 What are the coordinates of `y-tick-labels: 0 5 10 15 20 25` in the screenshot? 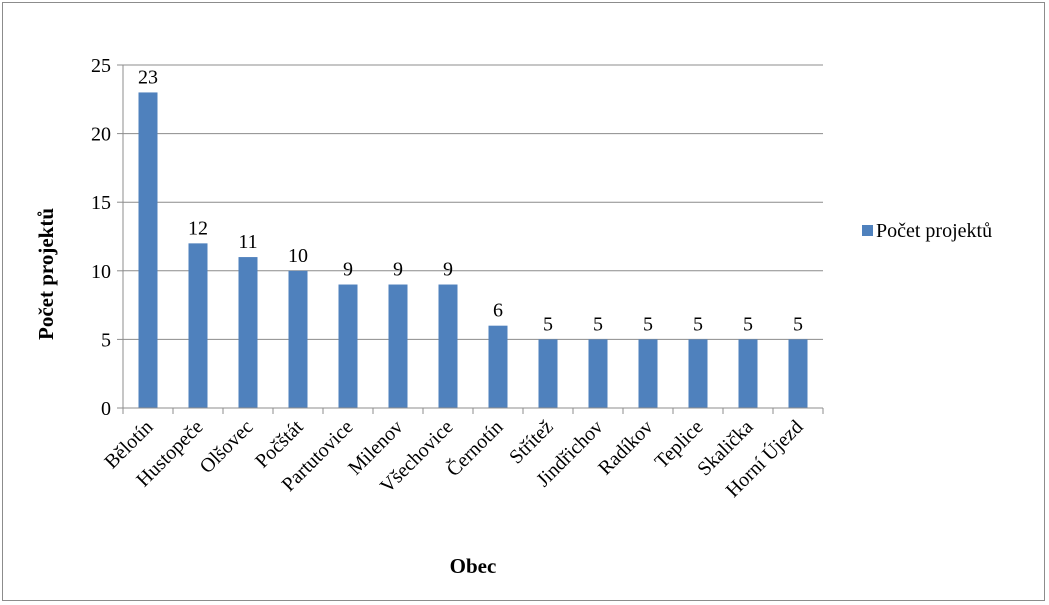 It's located at (101, 237).